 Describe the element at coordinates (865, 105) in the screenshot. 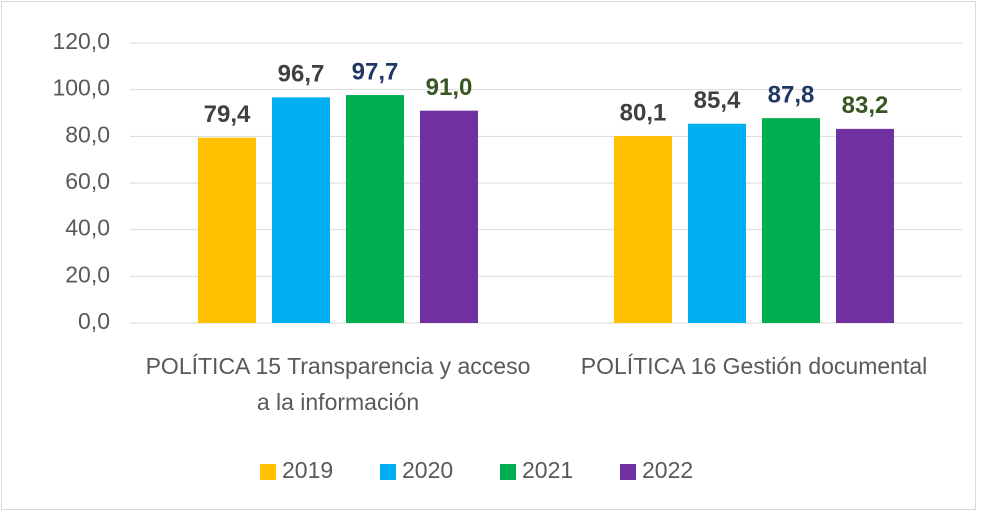

I see `data-label: 83,2` at that location.